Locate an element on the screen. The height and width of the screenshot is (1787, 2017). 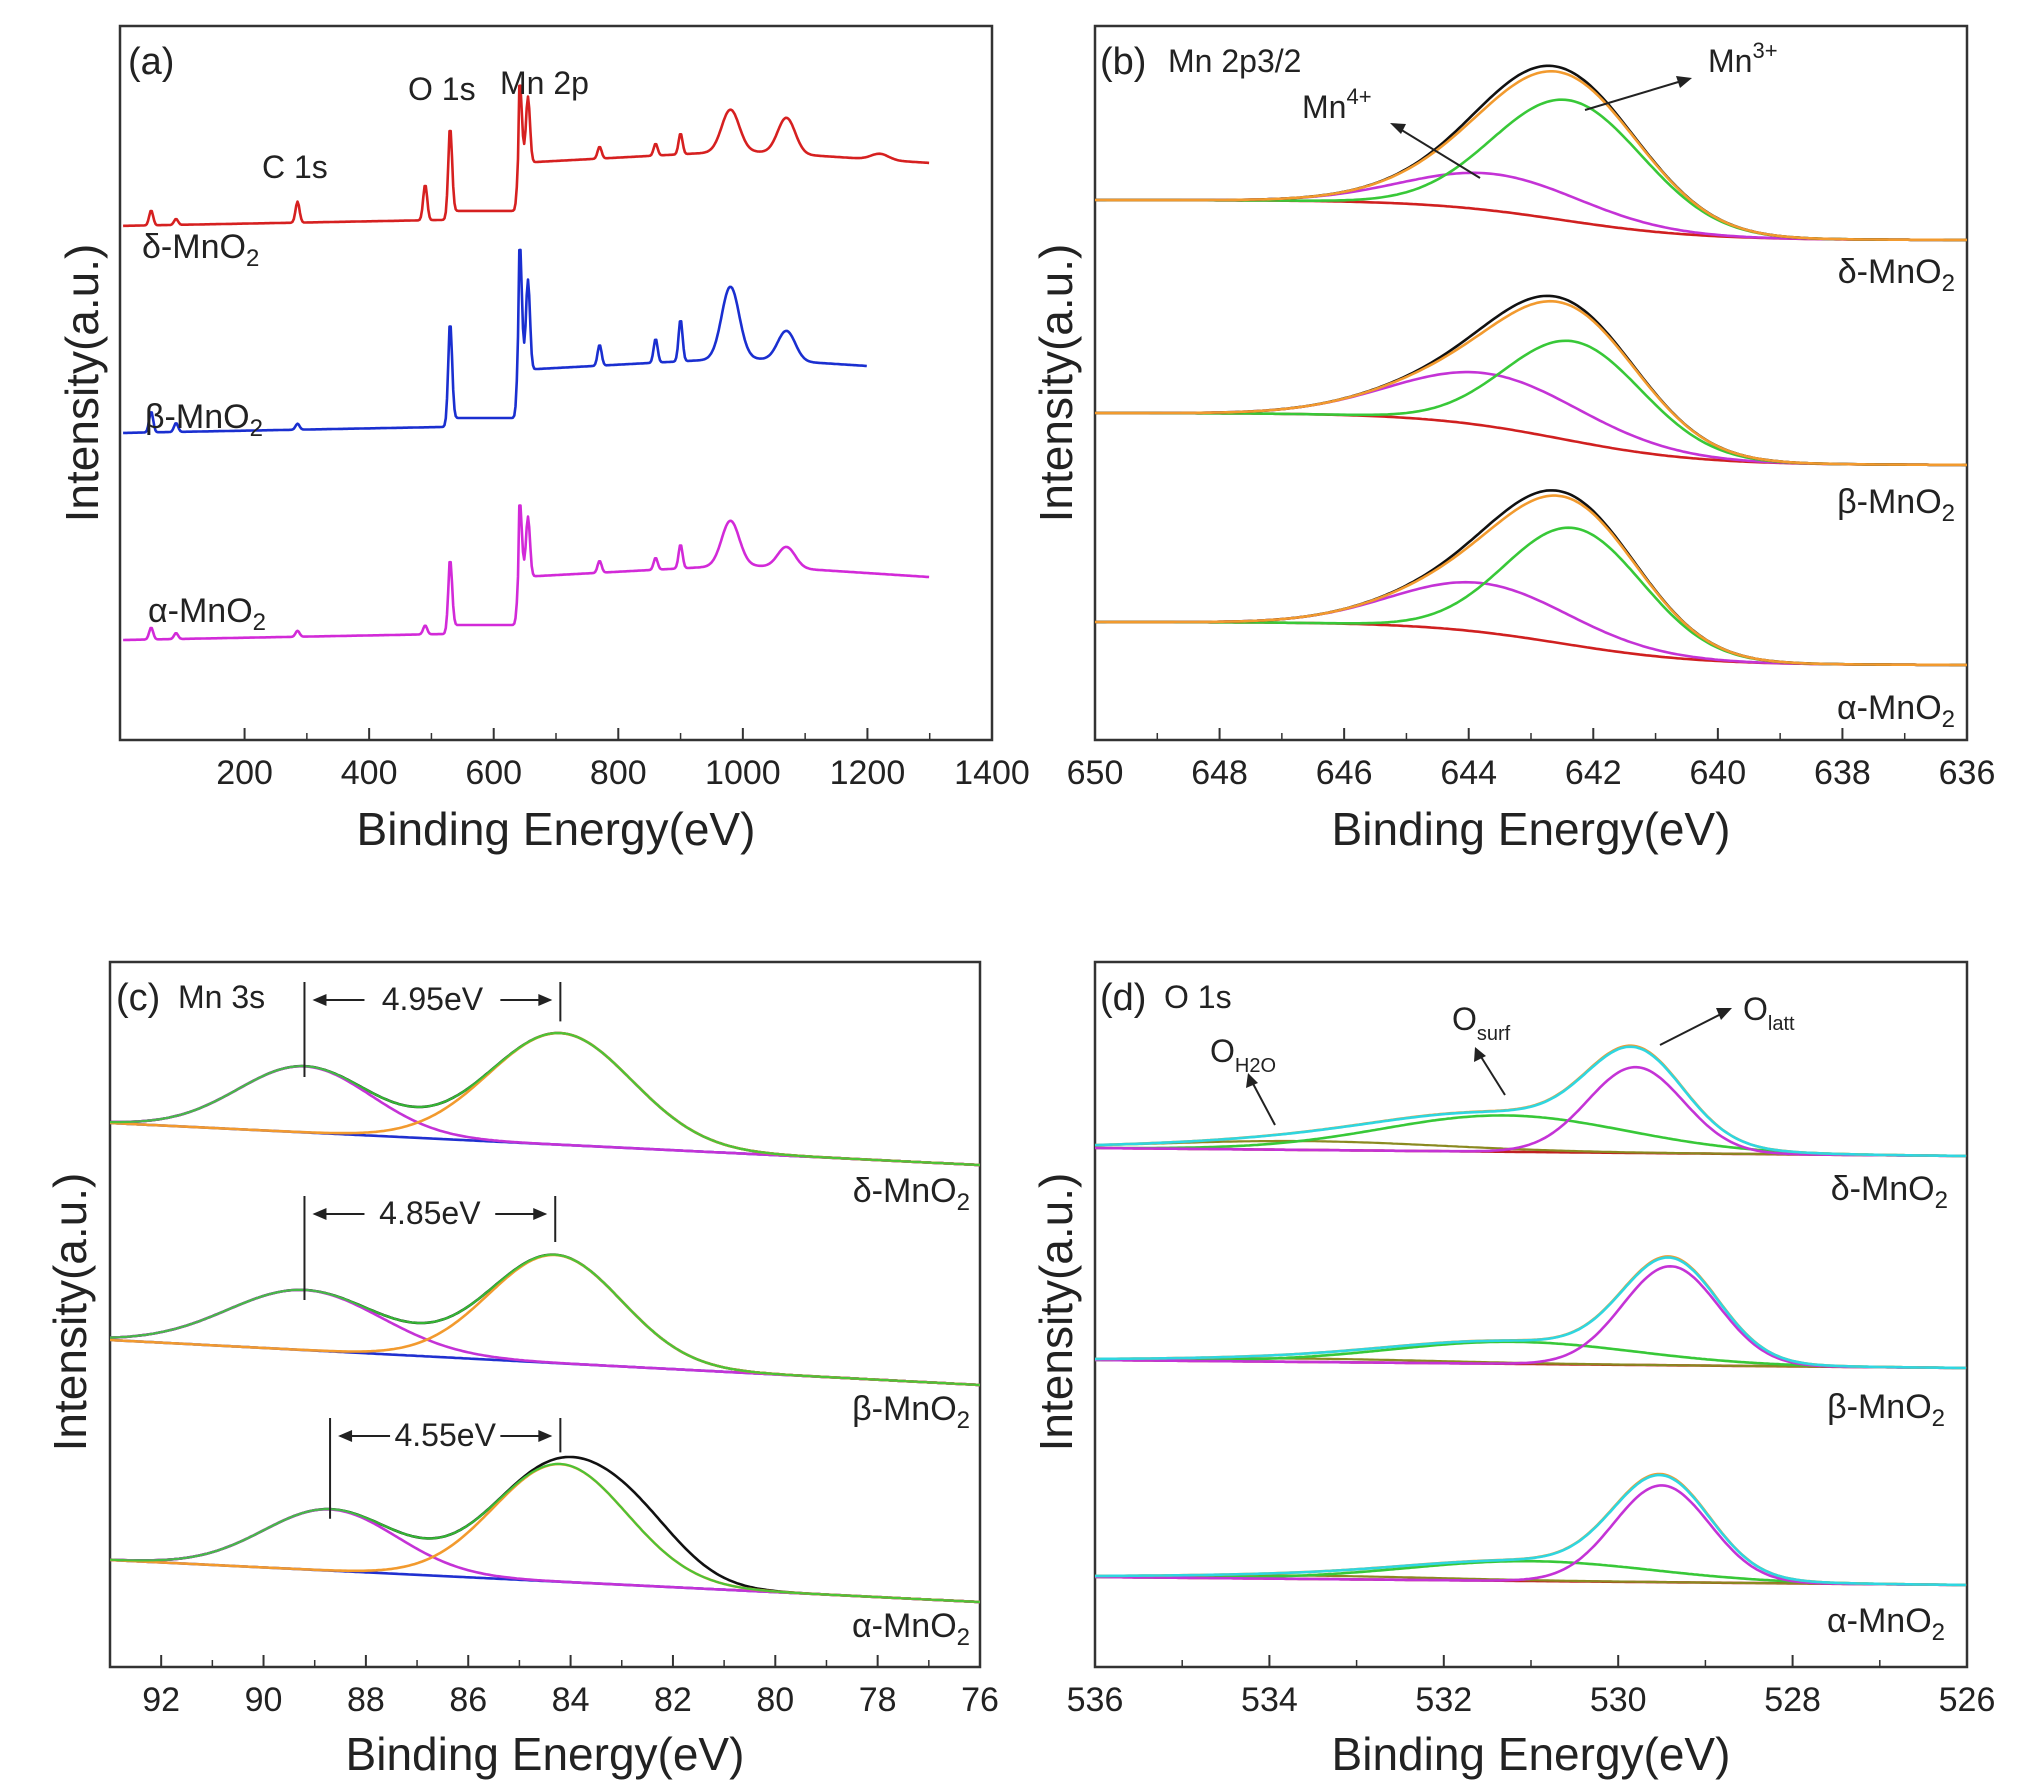
arrow-osurf-head is located at coordinates (1480, 1054).